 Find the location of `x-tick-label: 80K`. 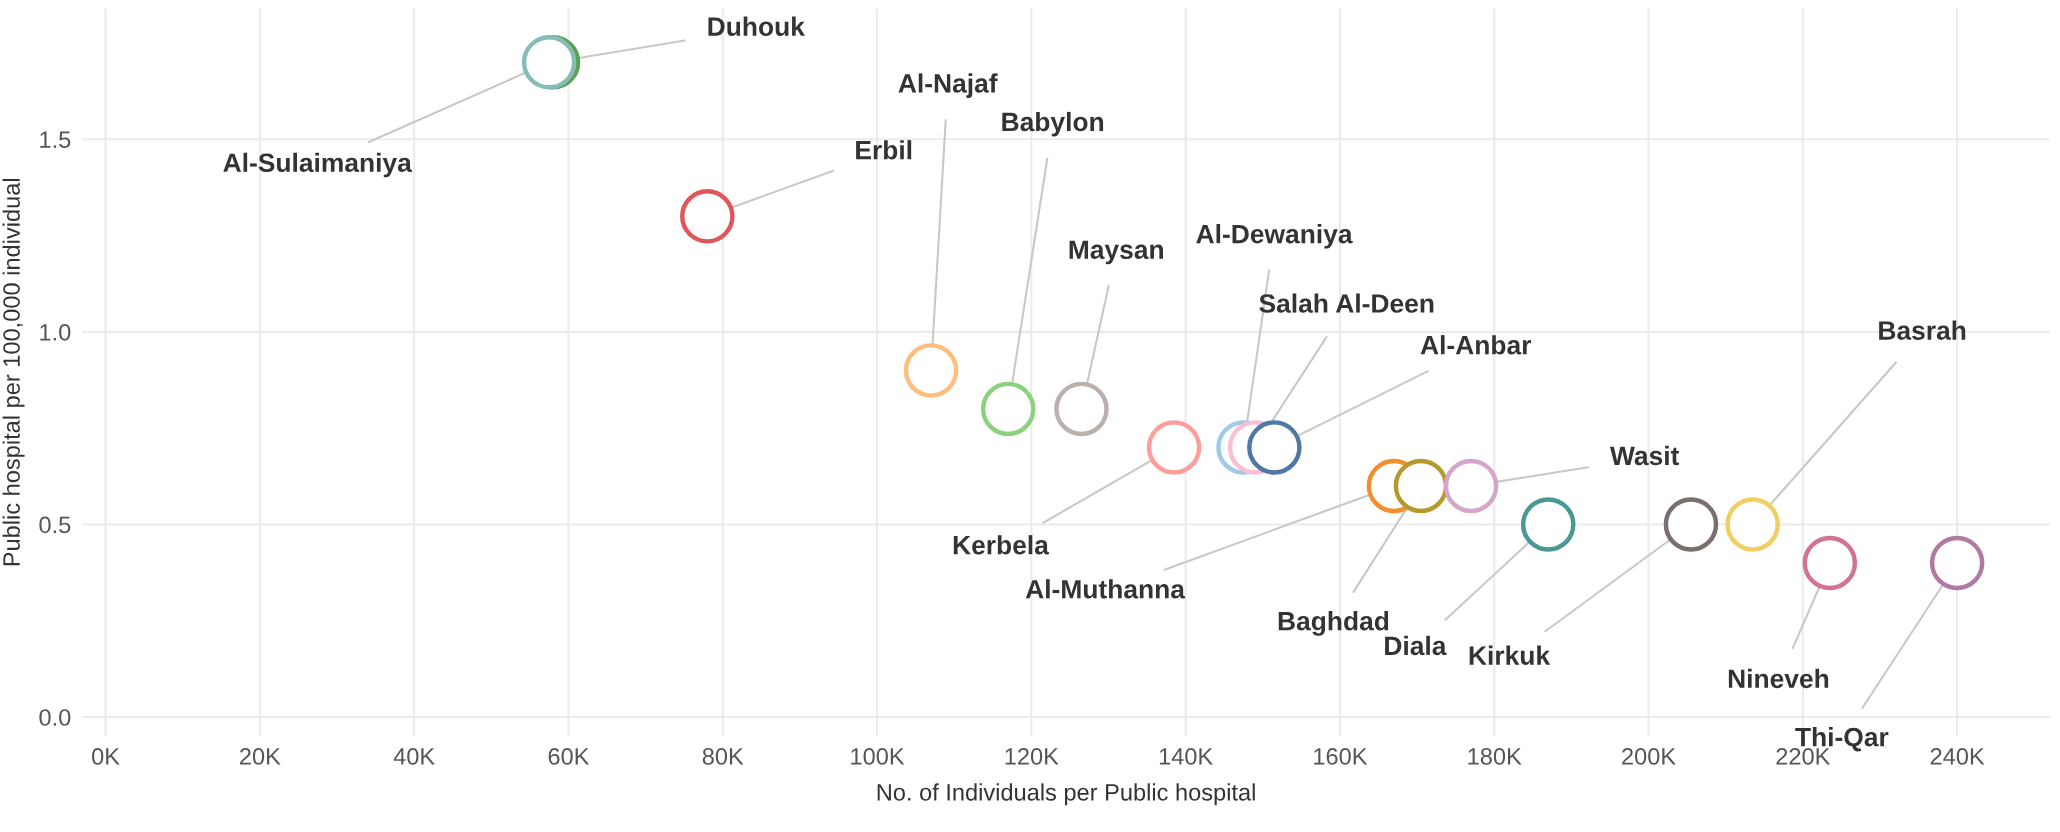

x-tick-label: 80K is located at coordinates (723, 756).